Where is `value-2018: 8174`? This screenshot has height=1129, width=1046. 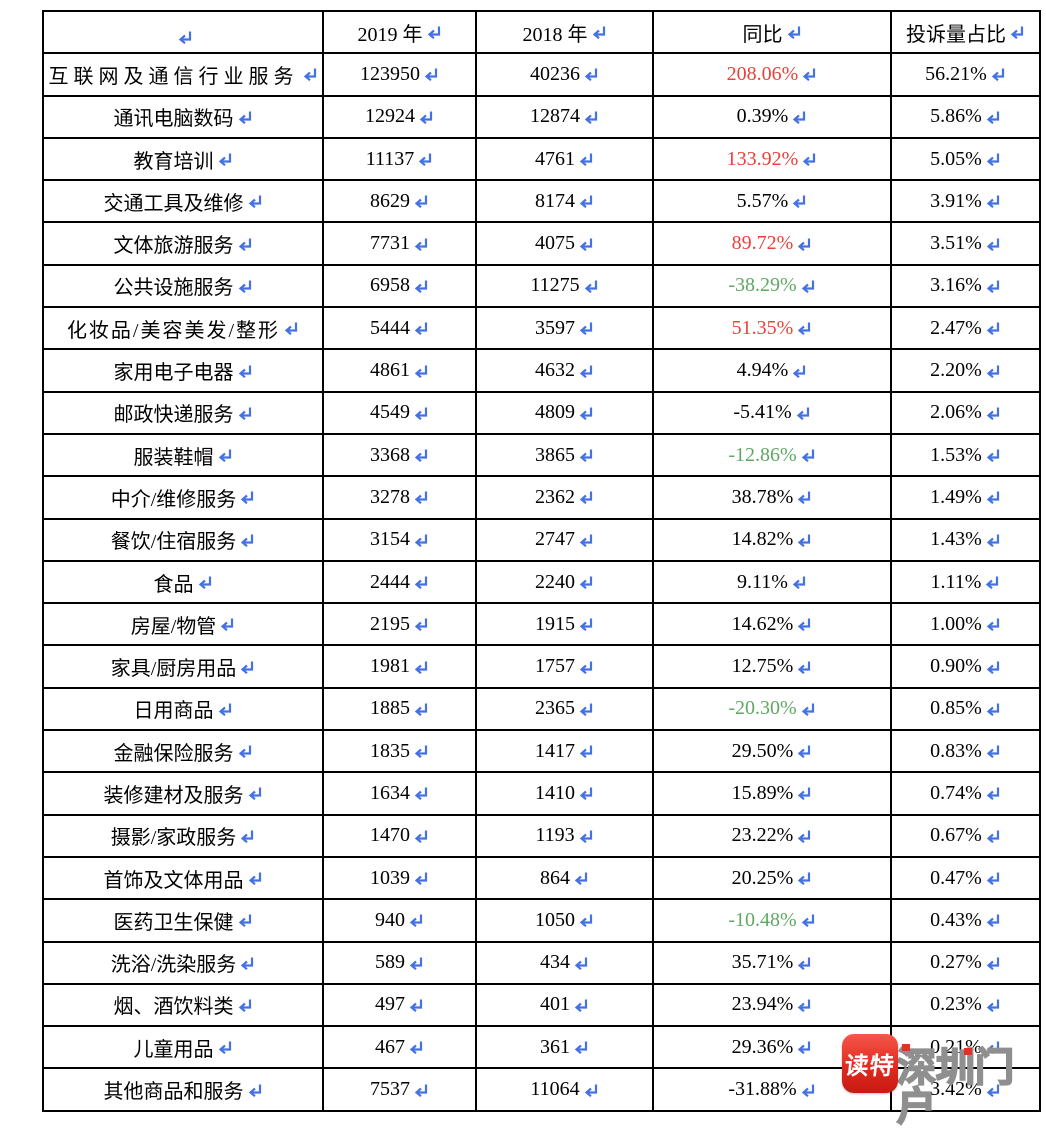 value-2018: 8174 is located at coordinates (555, 200).